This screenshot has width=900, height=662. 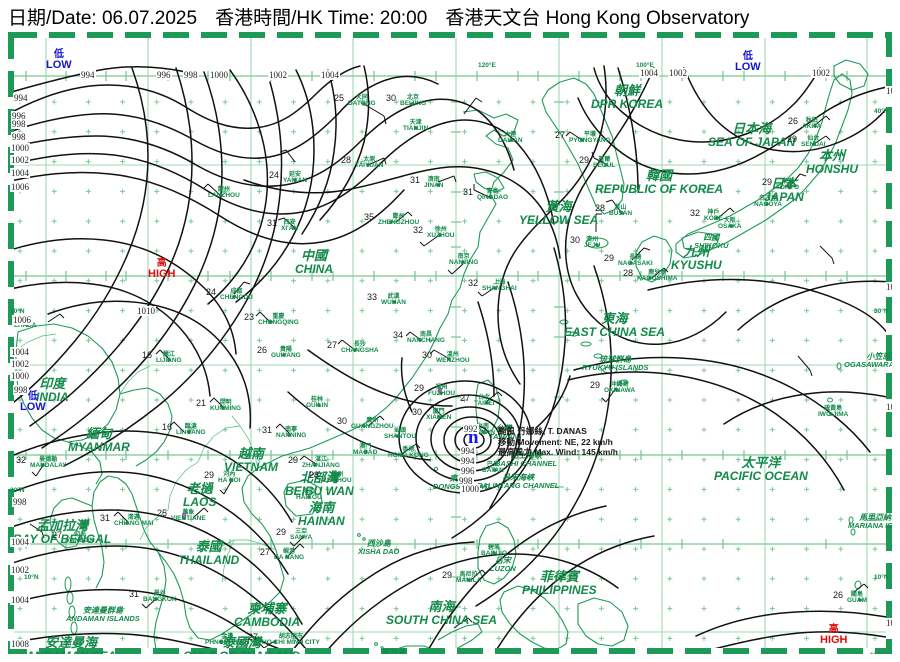 What do you see at coordinates (103, 18) in the screenshot?
I see `chart-date-label: 日期/Date: 06.07.2025` at bounding box center [103, 18].